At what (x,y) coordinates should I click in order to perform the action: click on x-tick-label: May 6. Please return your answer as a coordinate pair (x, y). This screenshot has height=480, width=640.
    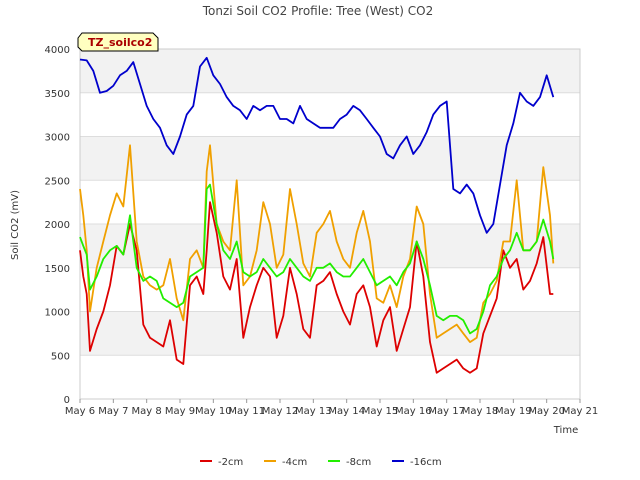
    Looking at the image, I should click on (80, 411).